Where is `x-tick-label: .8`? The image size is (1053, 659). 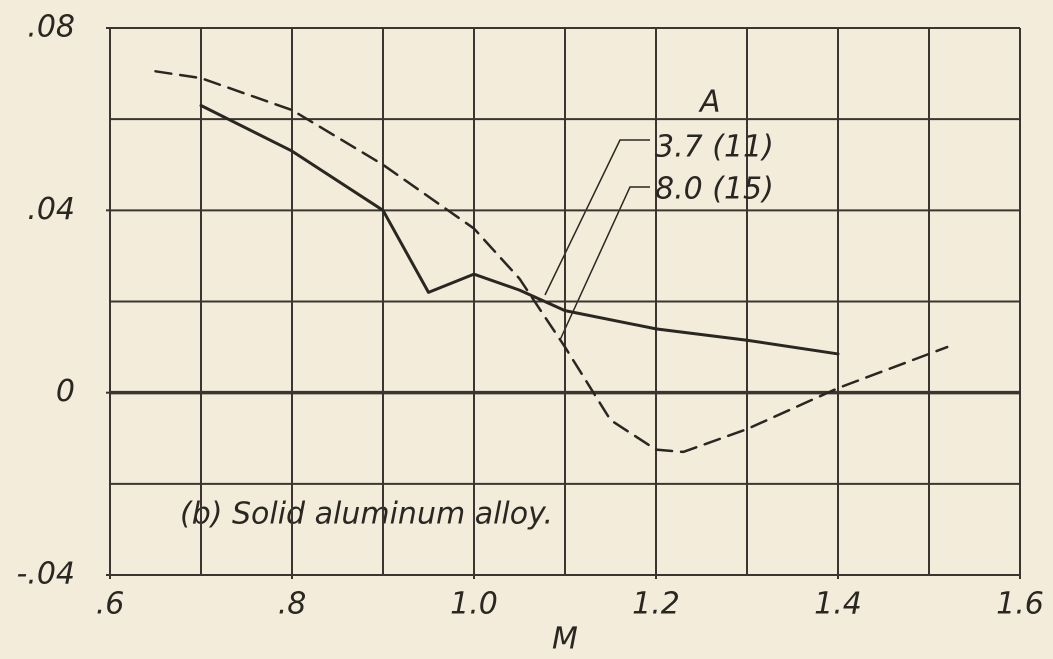 x-tick-label: .8 is located at coordinates (292, 604).